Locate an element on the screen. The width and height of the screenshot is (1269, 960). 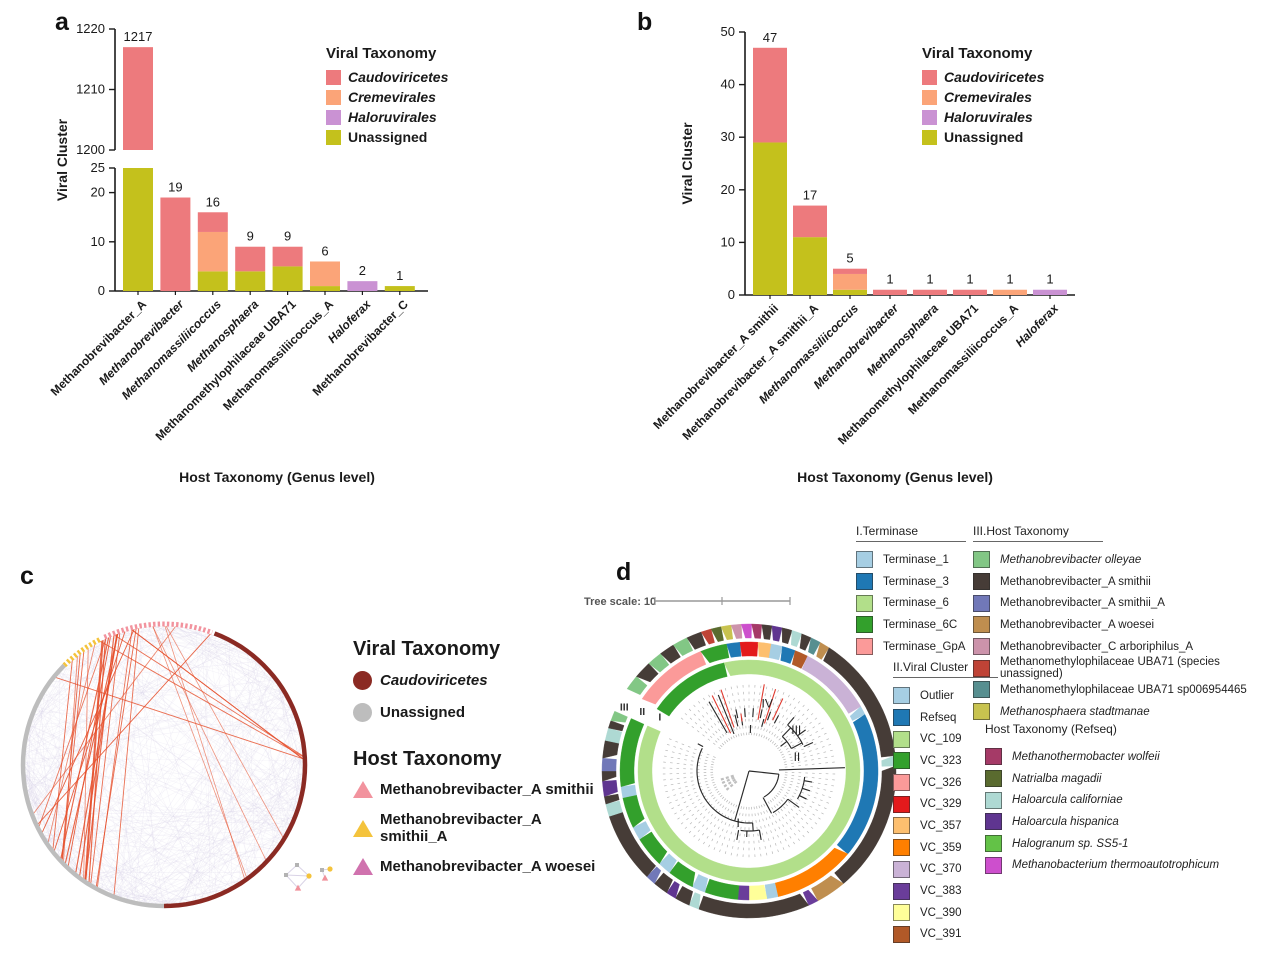
legend-item-label: Unassigned is located at coordinates (423, 712).